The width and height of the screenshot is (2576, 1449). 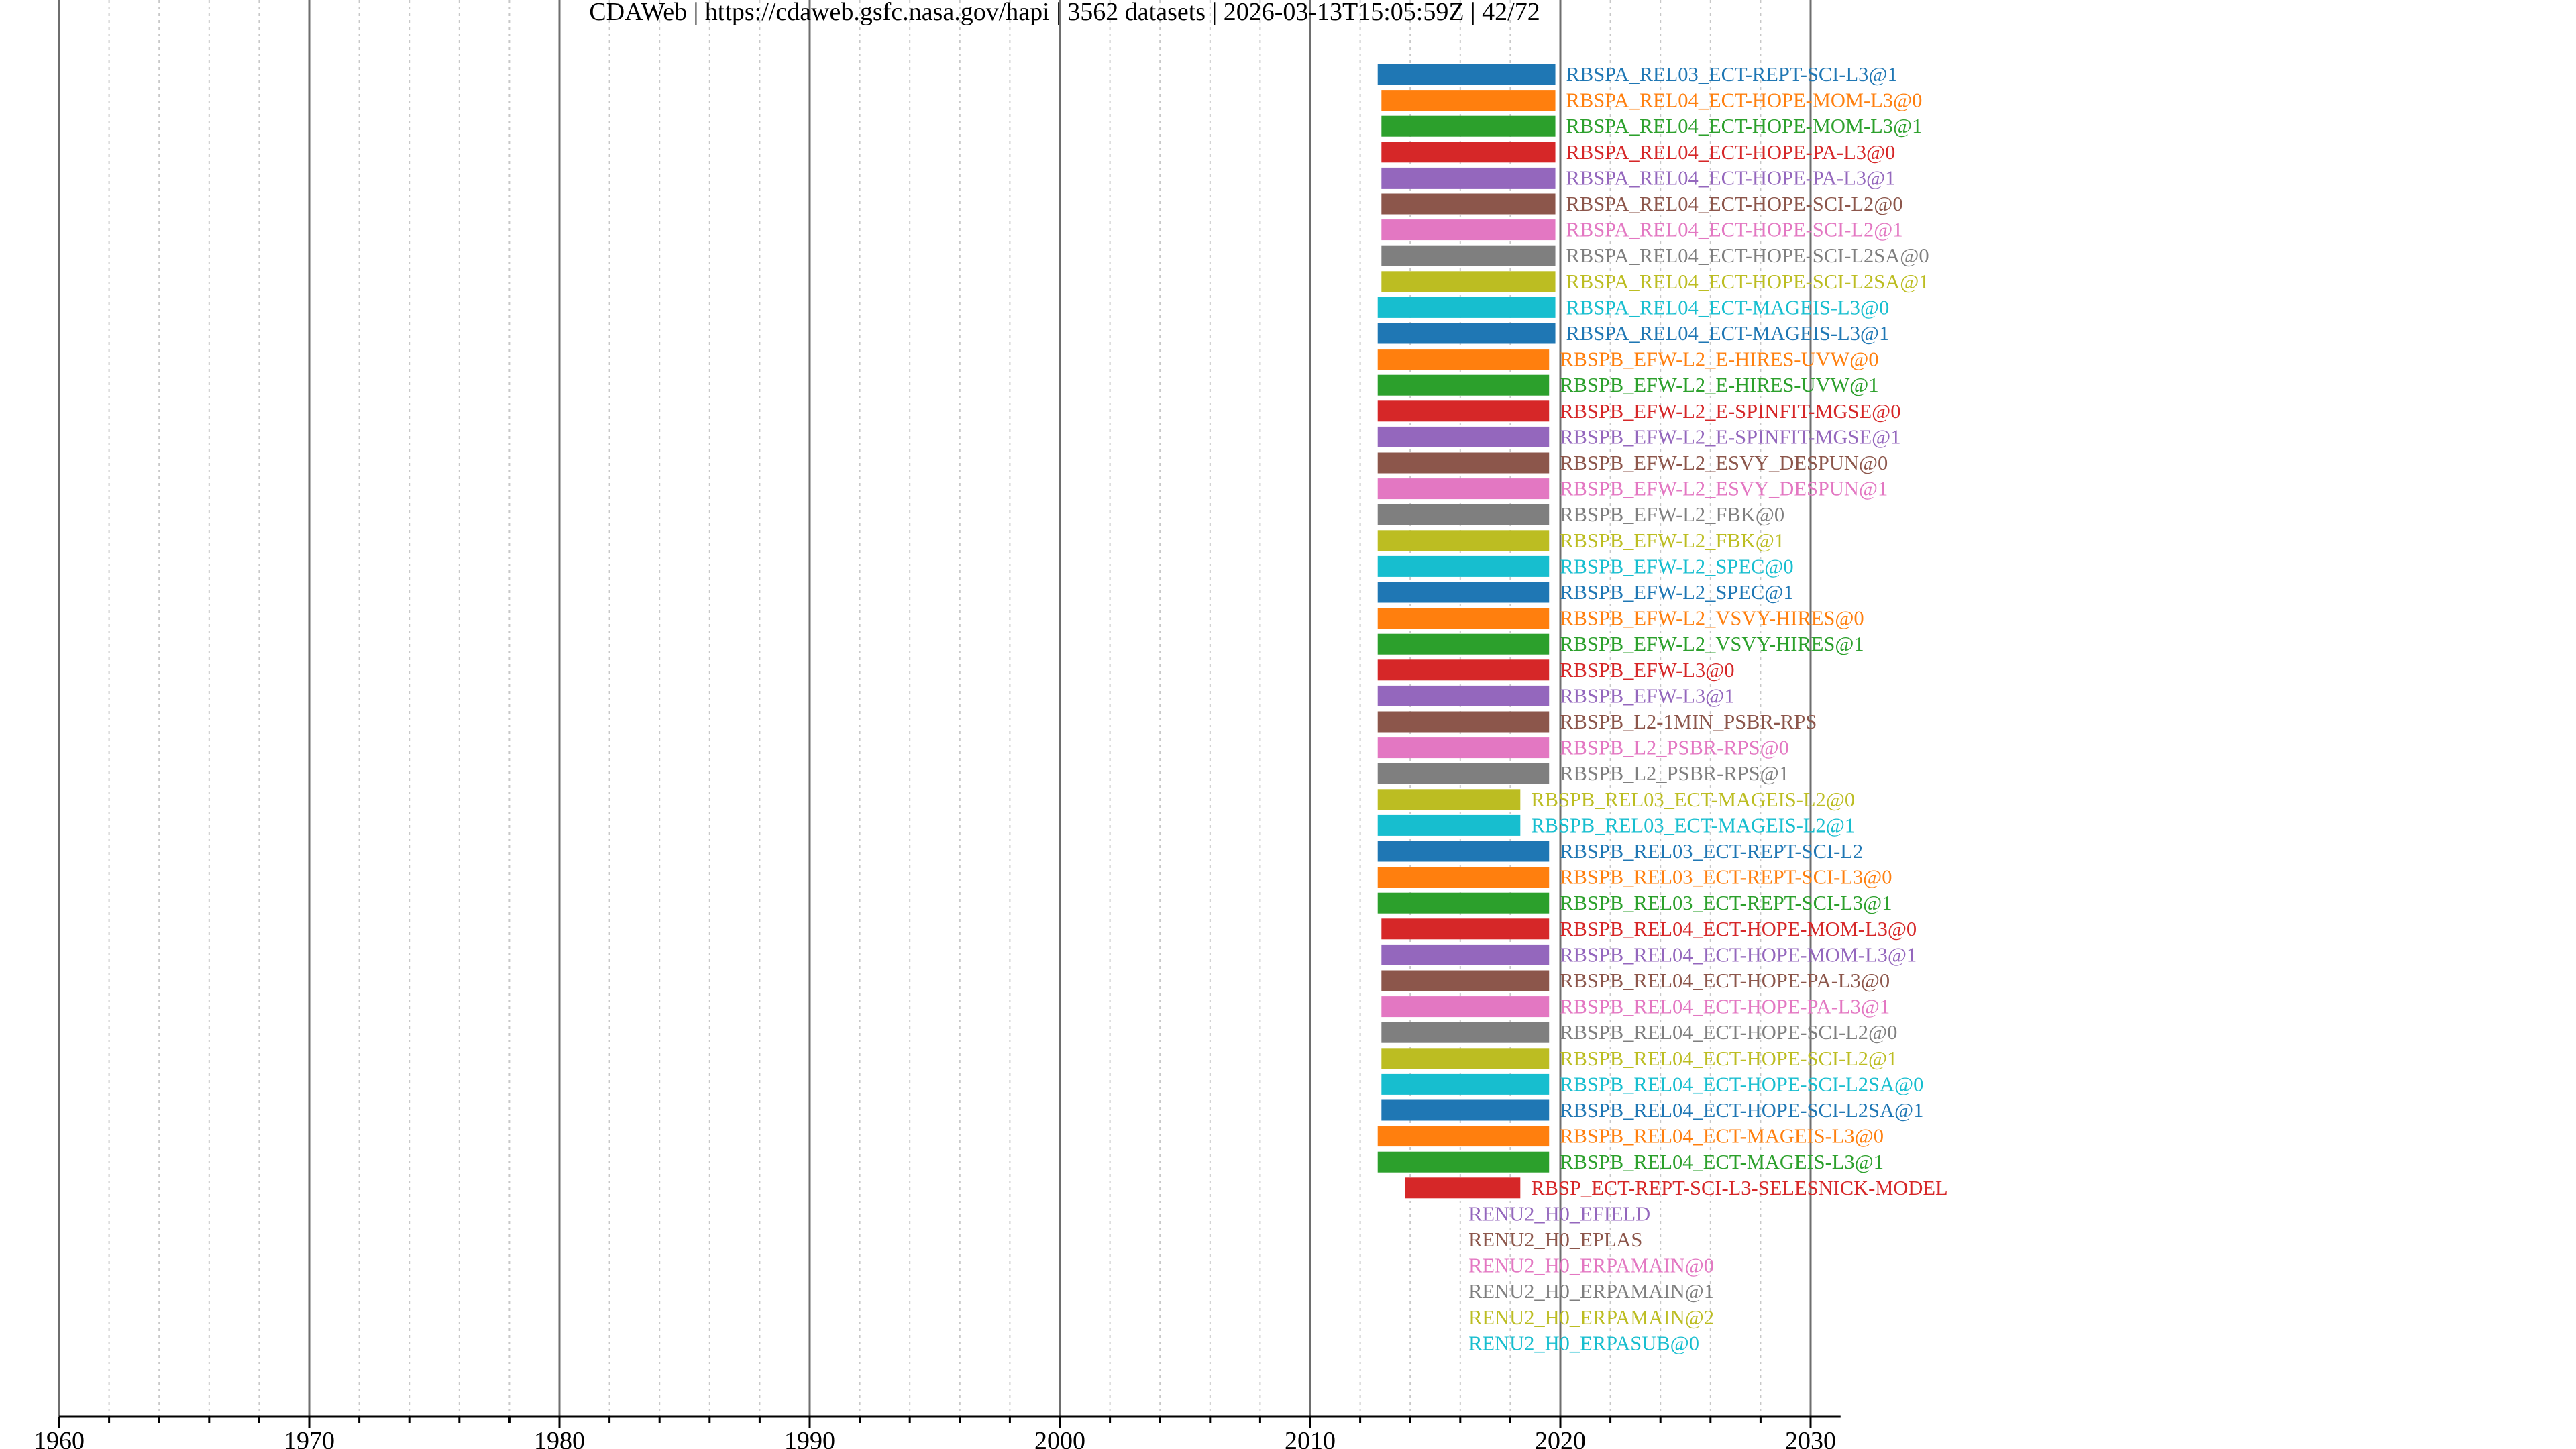 I want to click on dataset-label: RBSP_ECT-REPT-SCI-L3-SELESNICK-MODEL, so click(x=1739, y=1188).